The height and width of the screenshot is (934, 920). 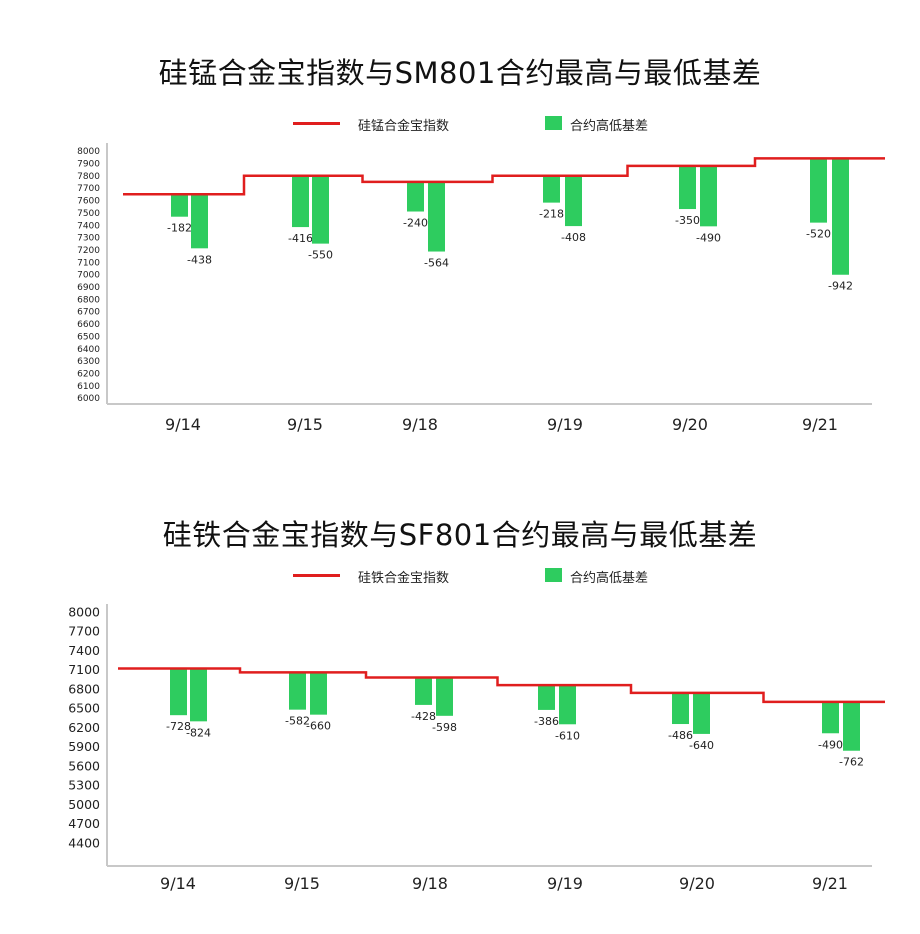 I want to click on y-tick-label: 7800, so click(x=88, y=177).